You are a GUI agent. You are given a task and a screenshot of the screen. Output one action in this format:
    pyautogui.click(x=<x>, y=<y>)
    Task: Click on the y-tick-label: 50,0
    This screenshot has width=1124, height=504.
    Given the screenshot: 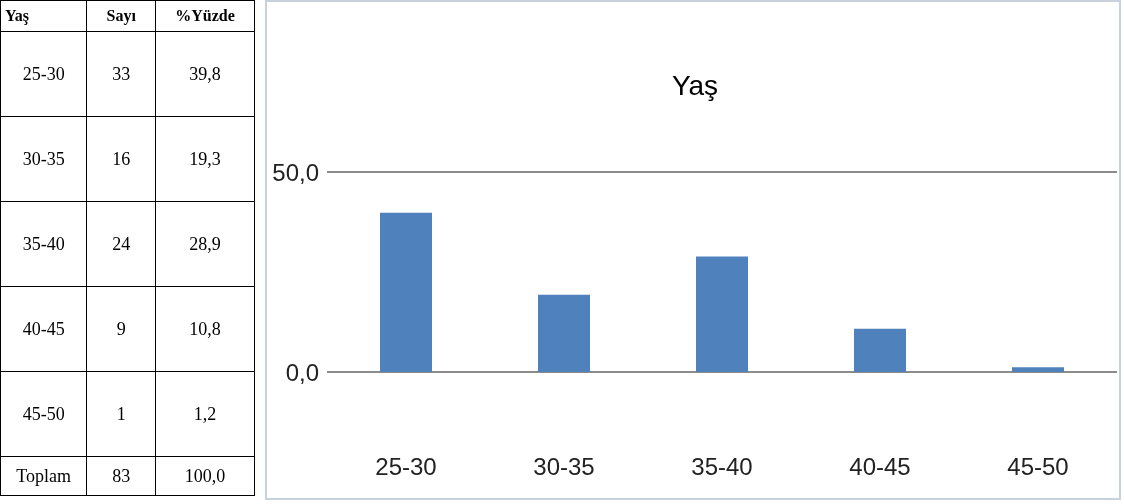 What is the action you would take?
    pyautogui.click(x=295, y=172)
    